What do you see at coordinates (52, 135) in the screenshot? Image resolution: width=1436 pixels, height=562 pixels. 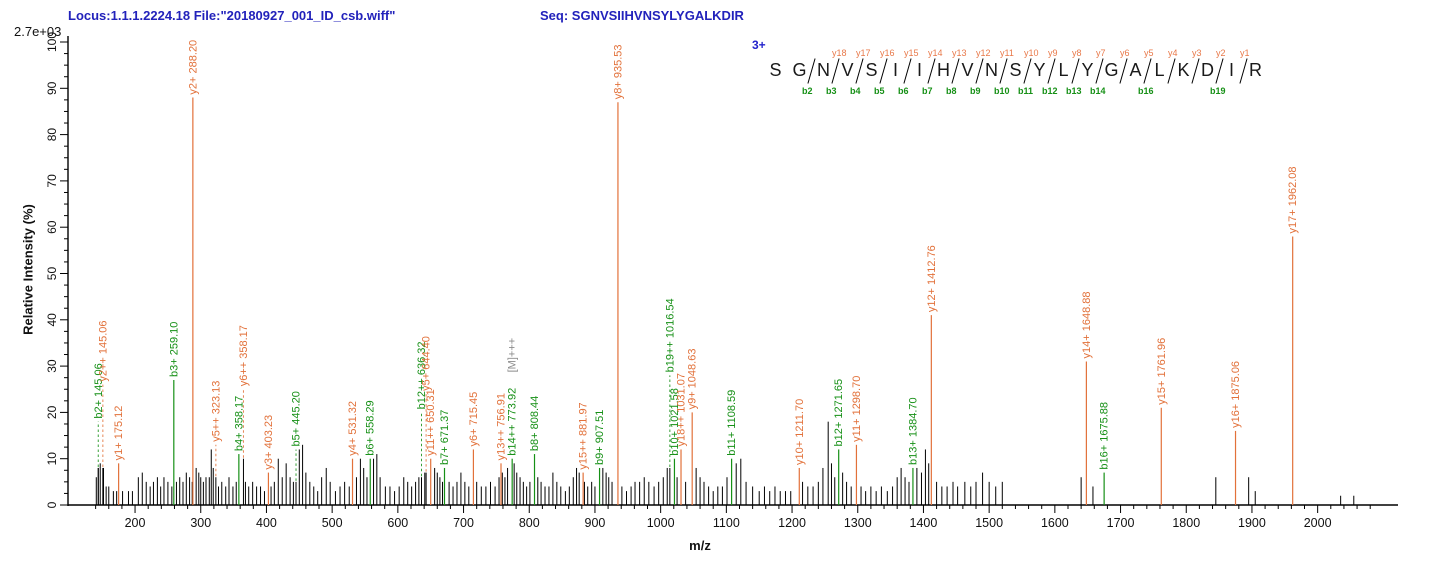 I see `y-tick-label: 80` at bounding box center [52, 135].